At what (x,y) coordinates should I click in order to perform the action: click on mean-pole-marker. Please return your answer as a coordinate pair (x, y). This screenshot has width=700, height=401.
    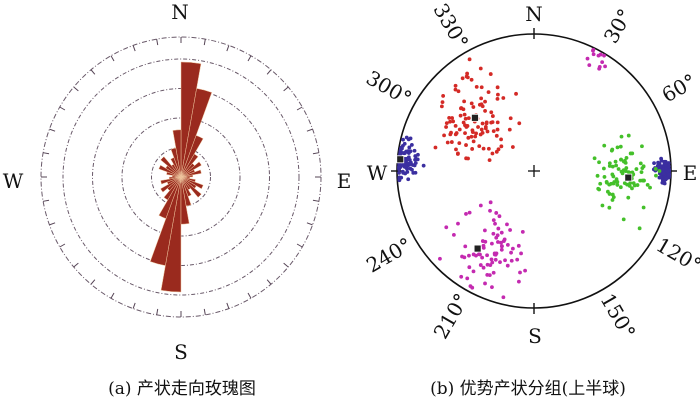
    Looking at the image, I should click on (475, 117).